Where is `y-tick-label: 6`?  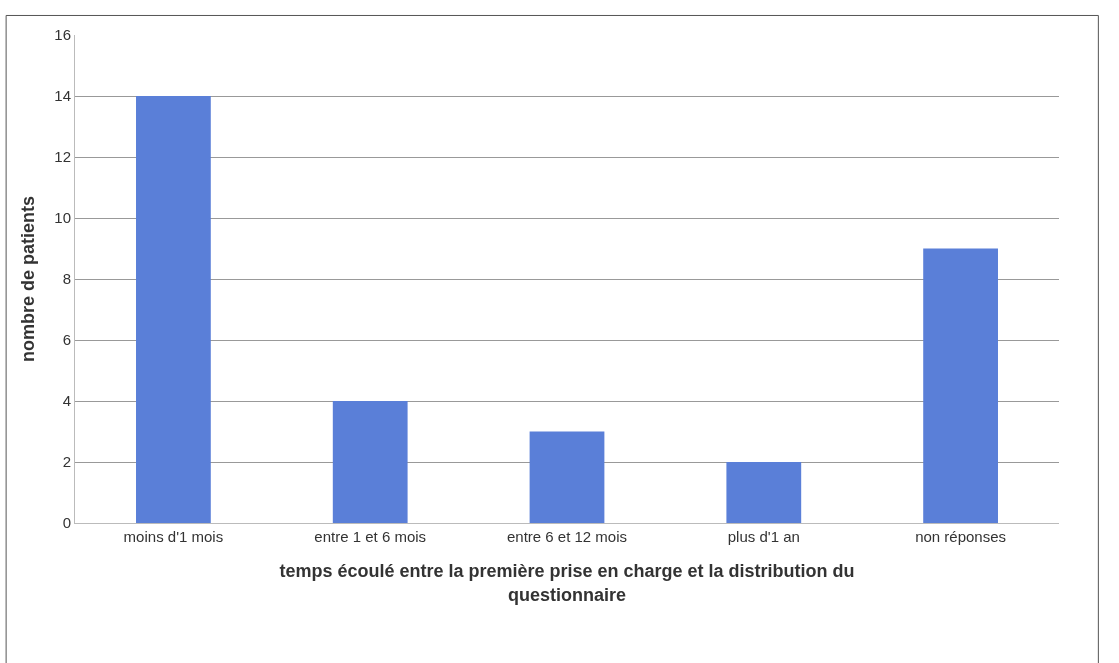
y-tick-label: 6 is located at coordinates (66, 340).